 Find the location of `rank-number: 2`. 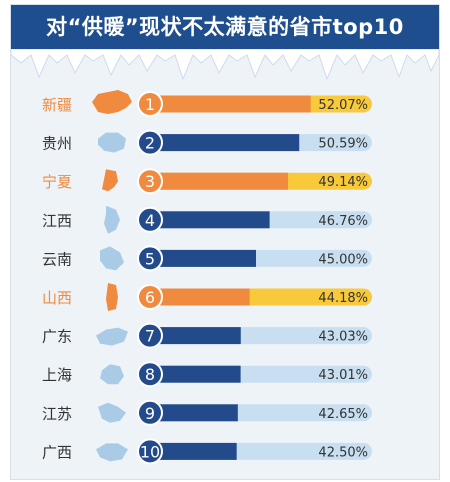

rank-number: 2 is located at coordinates (150, 143).